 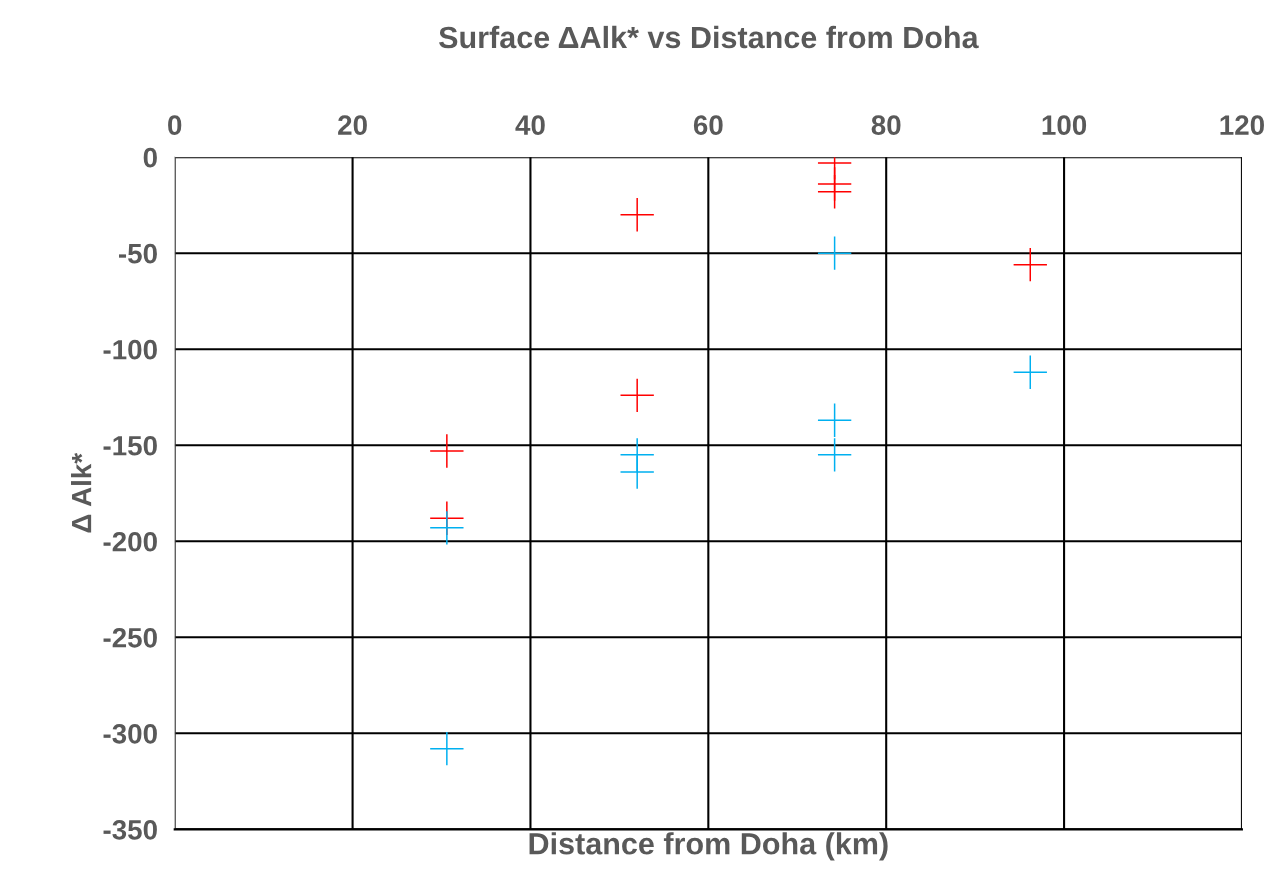 What do you see at coordinates (175, 125) in the screenshot?
I see `x-tick-label: 0` at bounding box center [175, 125].